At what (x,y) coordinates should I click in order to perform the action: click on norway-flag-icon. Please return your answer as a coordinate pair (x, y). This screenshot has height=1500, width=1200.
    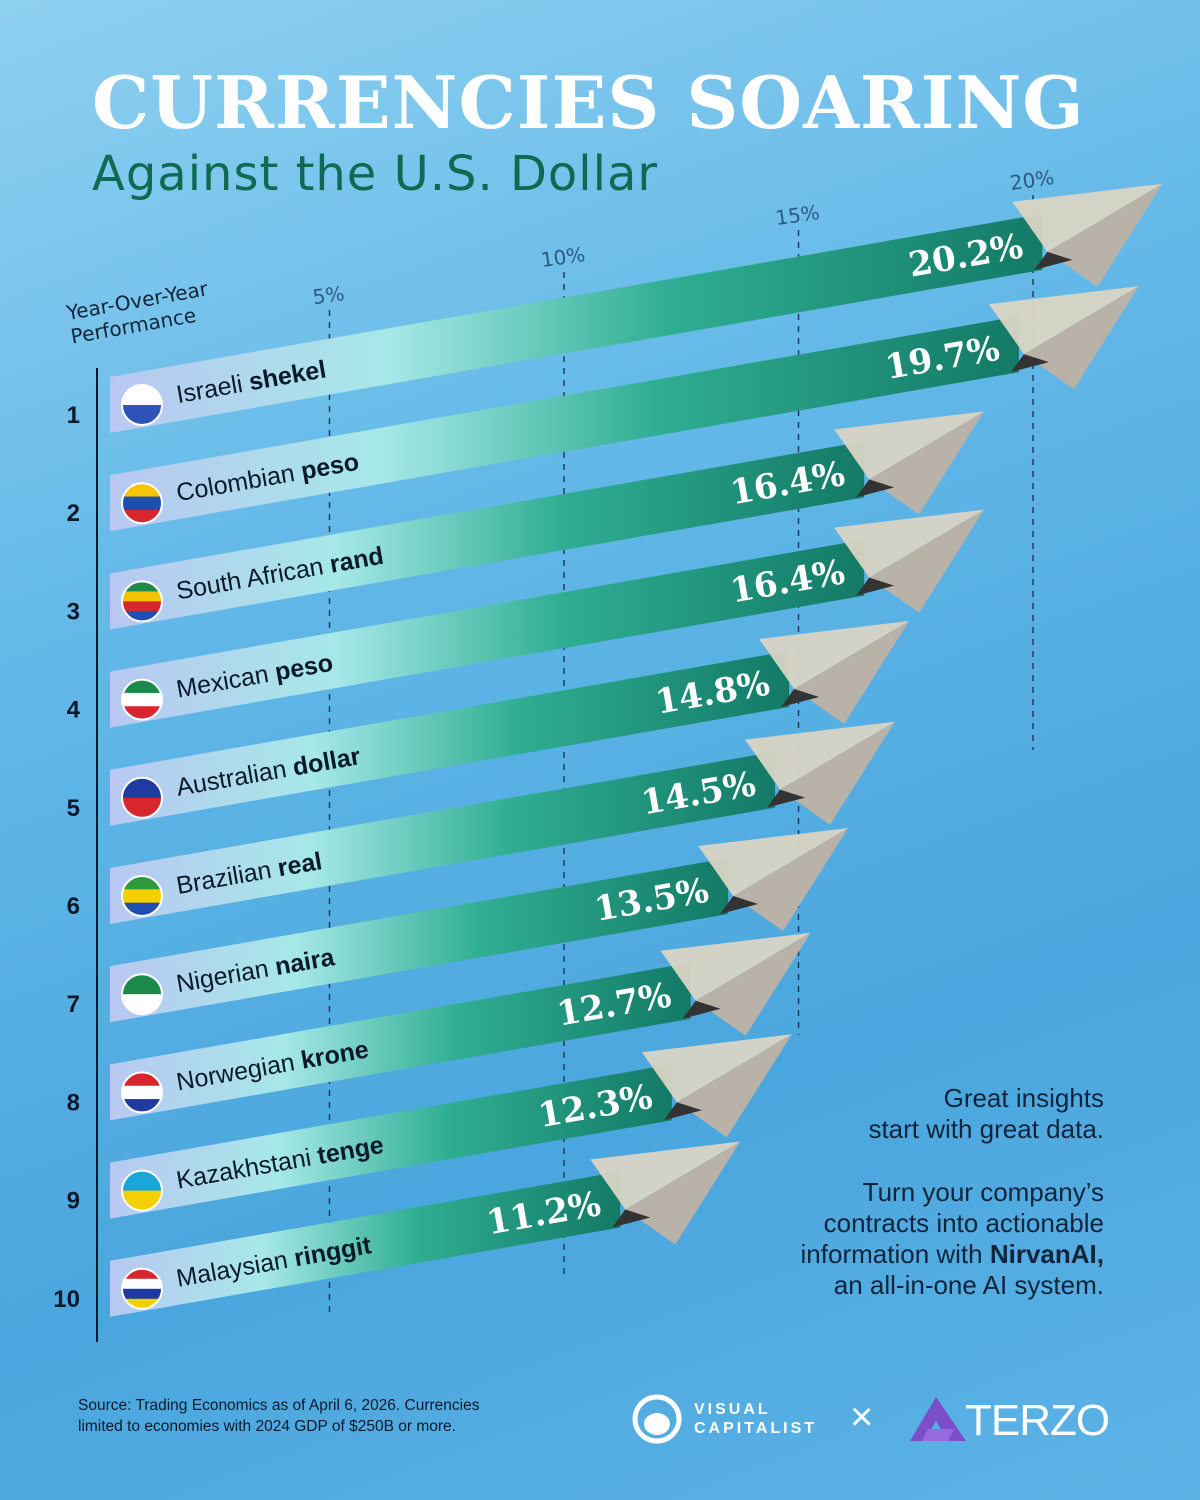
    Looking at the image, I should click on (142, 1092).